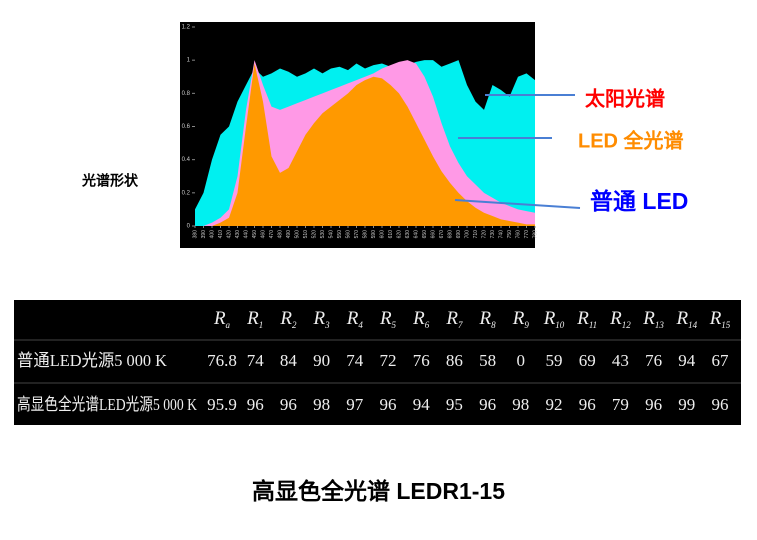 The width and height of the screenshot is (757, 540). Describe the element at coordinates (357, 234) in the screenshot. I see `x-tick-label: 570` at that location.